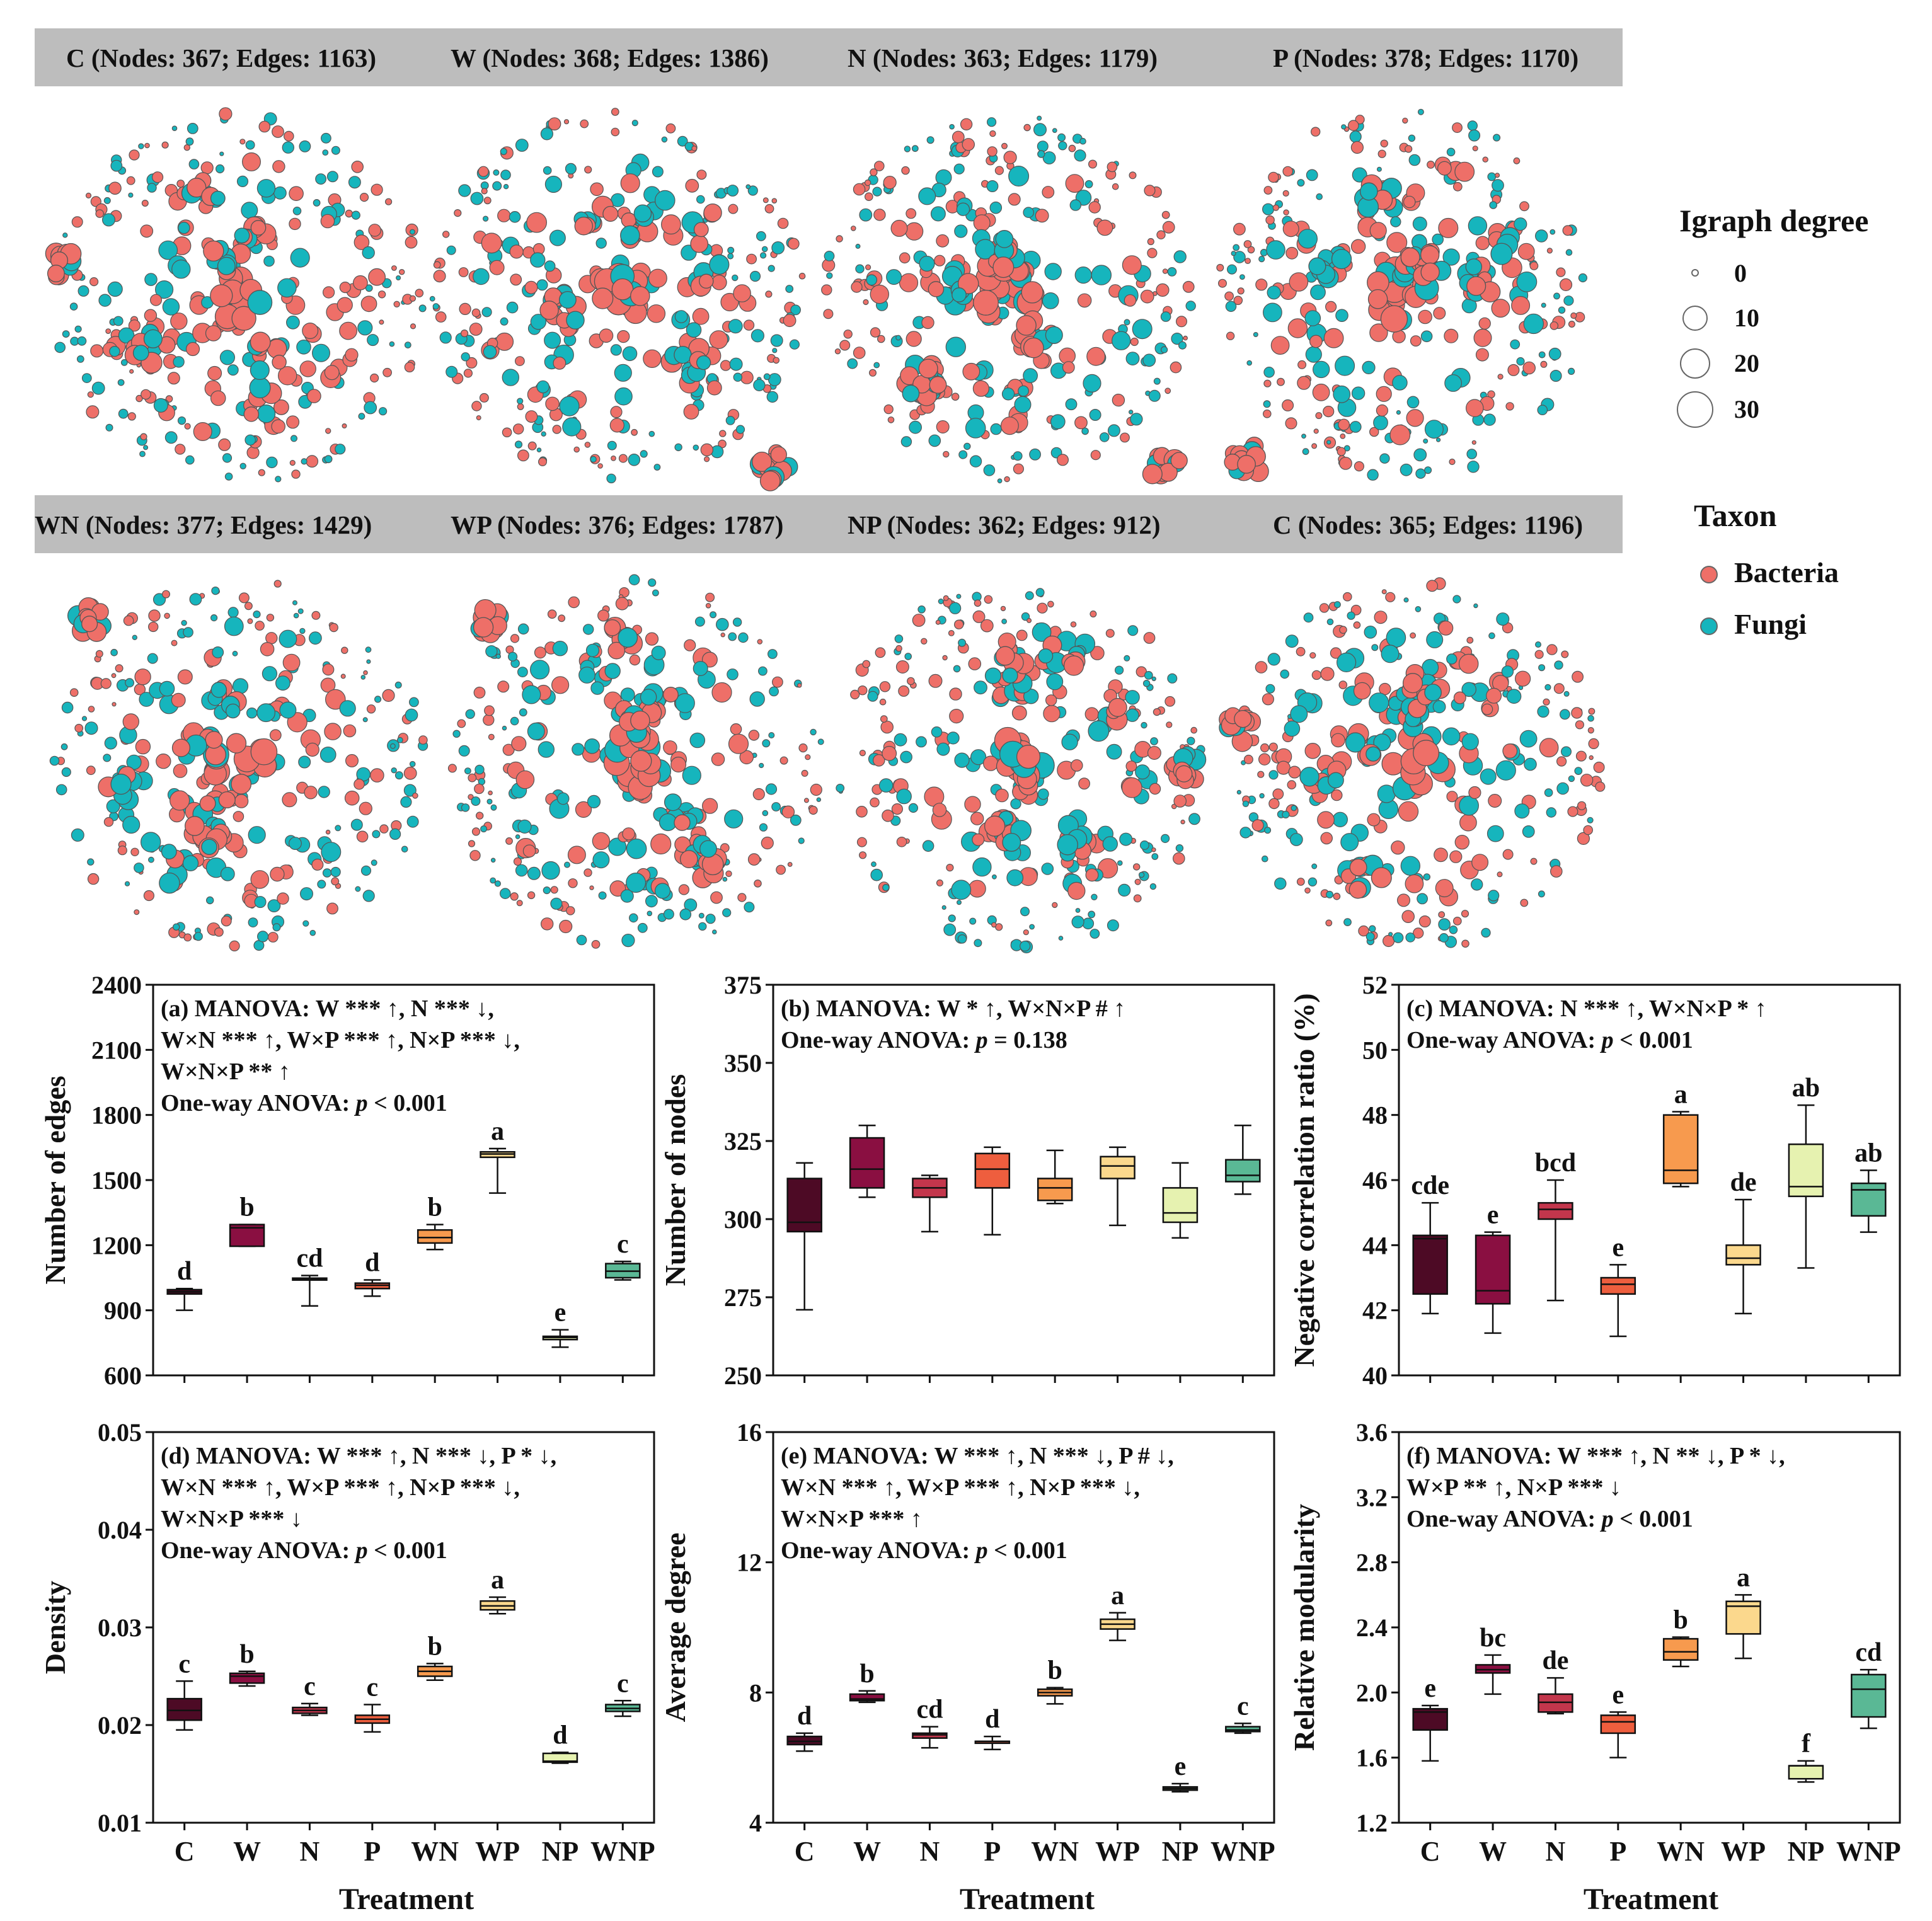  What do you see at coordinates (1695, 364) in the screenshot?
I see `legend-size-20-circle` at bounding box center [1695, 364].